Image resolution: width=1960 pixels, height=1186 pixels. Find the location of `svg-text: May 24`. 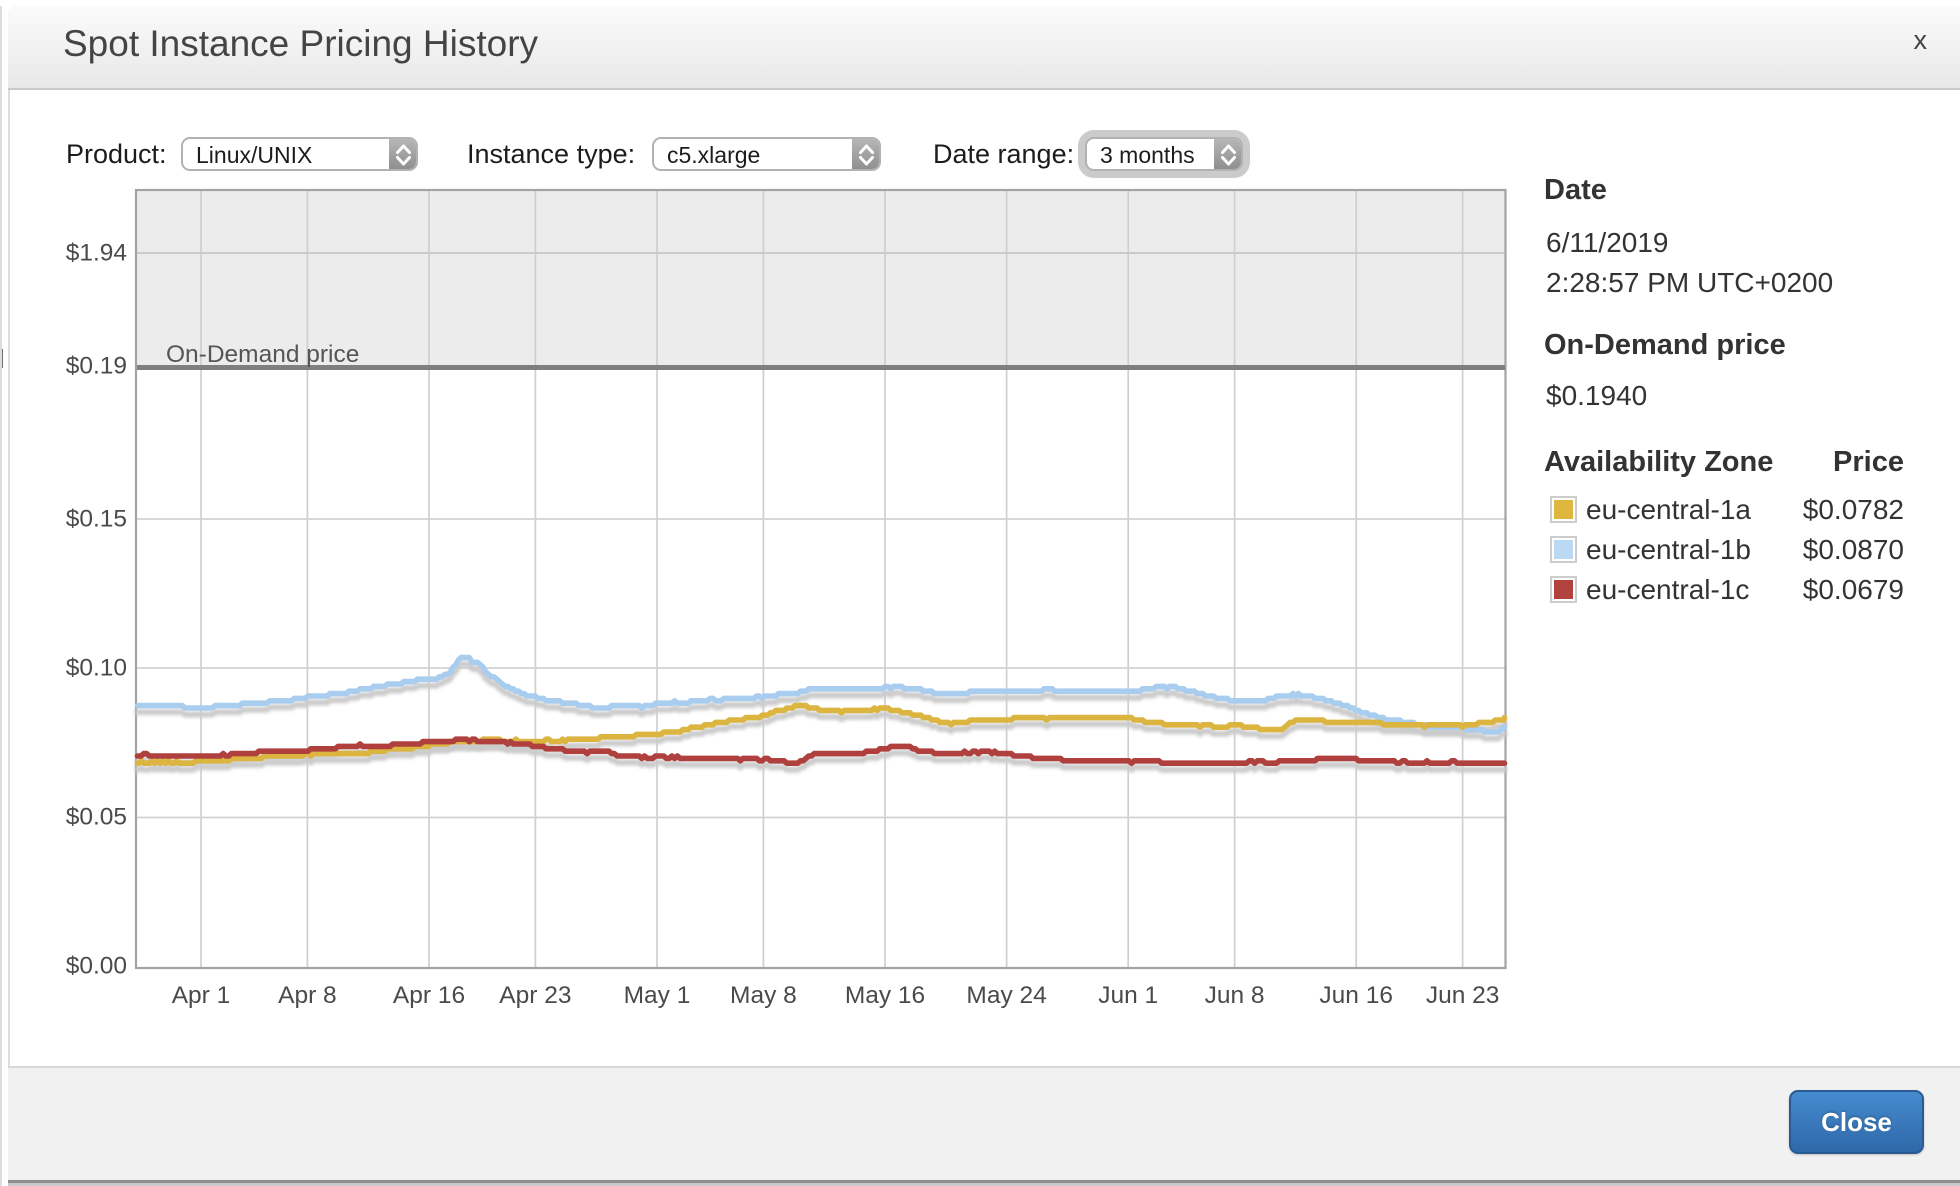

svg-text: May 24 is located at coordinates (1006, 995).